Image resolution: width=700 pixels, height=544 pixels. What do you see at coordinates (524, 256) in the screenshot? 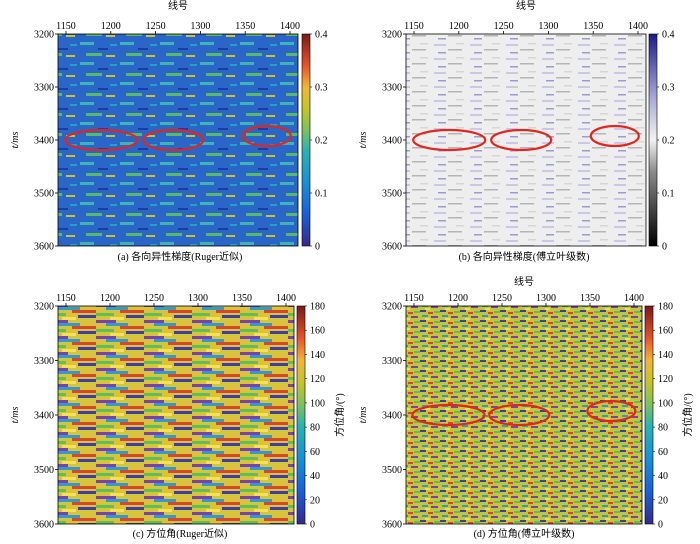
I see `panel-caption: (b) 各向异性梯度(傅立叶级数)` at bounding box center [524, 256].